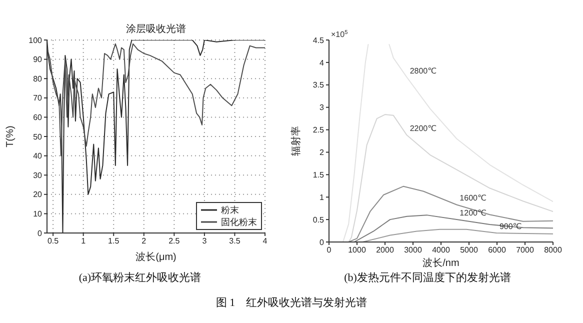  Describe the element at coordinates (265, 241) in the screenshot. I see `x-tick-label: 4` at that location.